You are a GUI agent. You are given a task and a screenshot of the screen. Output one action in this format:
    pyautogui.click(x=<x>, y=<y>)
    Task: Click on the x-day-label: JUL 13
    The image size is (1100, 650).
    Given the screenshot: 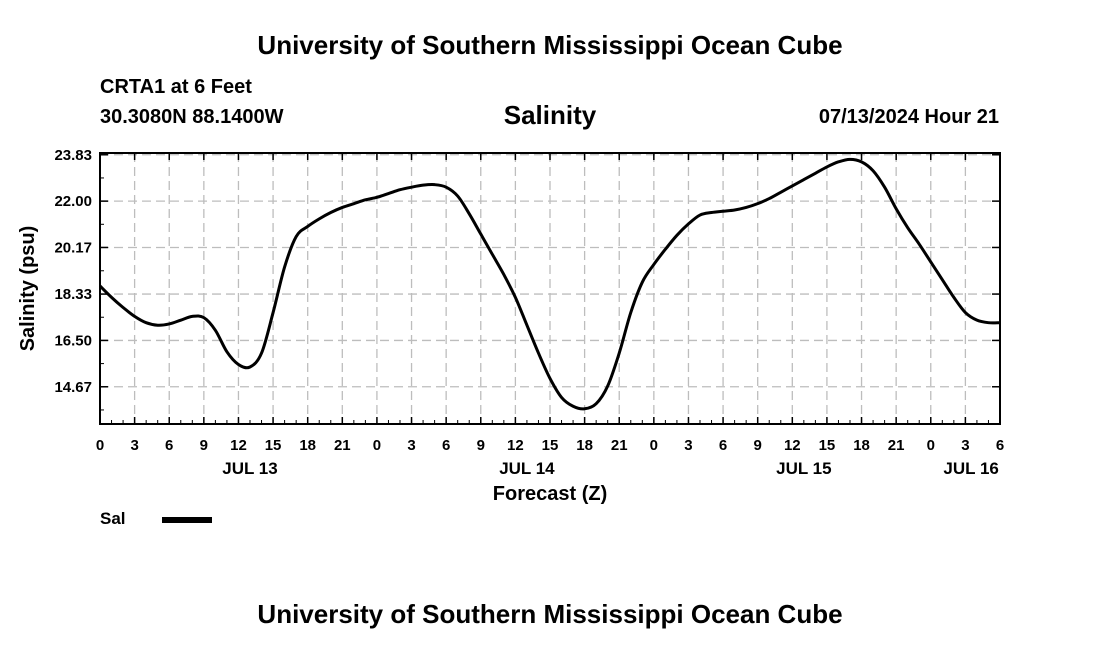 What is the action you would take?
    pyautogui.click(x=249, y=468)
    